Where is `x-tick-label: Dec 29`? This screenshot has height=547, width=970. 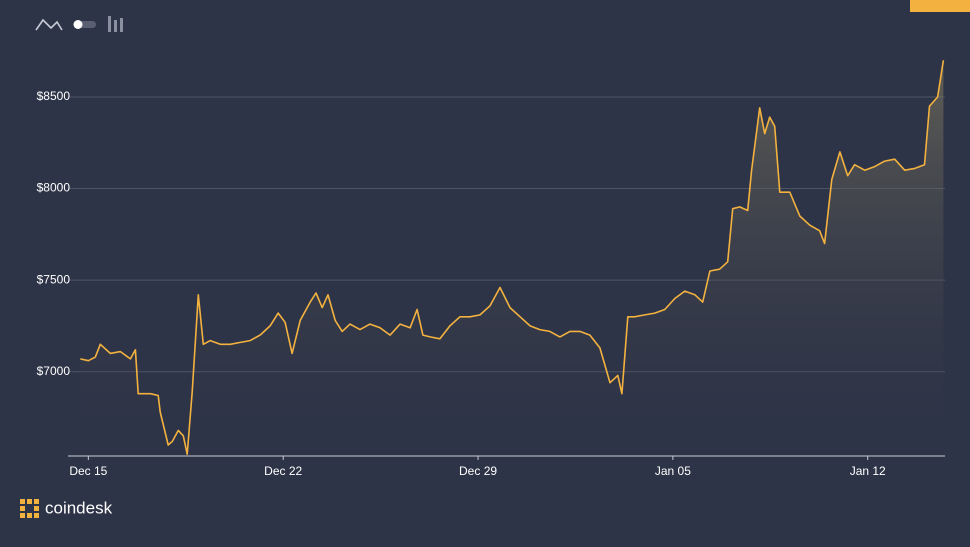
x-tick-label: Dec 29 is located at coordinates (478, 471).